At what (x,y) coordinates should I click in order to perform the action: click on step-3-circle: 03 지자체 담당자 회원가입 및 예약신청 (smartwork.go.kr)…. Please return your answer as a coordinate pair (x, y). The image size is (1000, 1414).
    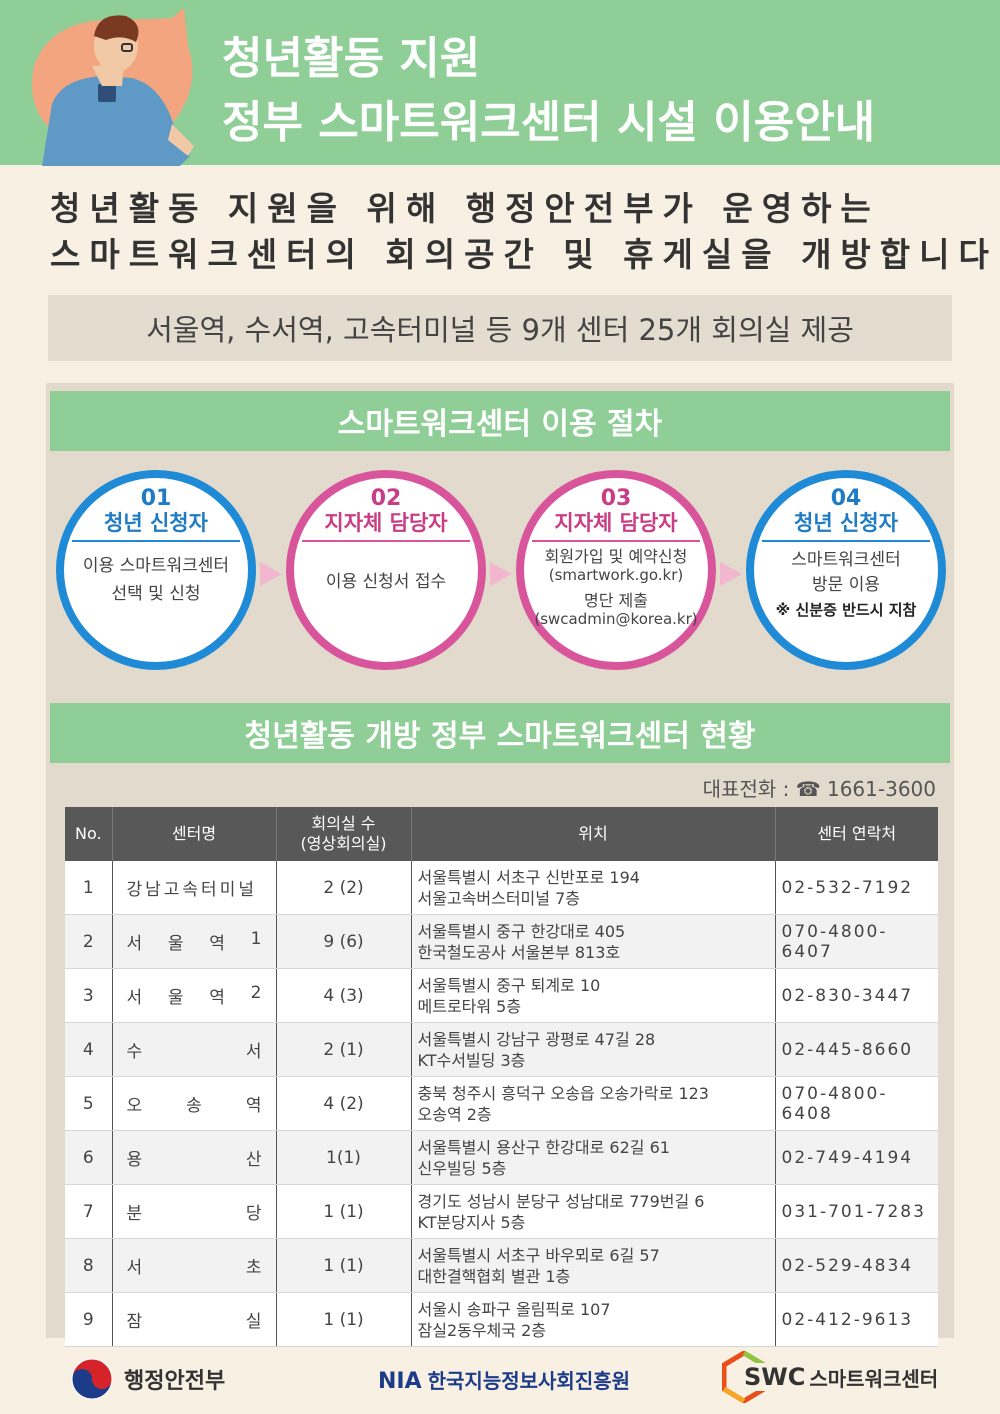
    Looking at the image, I should click on (616, 570).